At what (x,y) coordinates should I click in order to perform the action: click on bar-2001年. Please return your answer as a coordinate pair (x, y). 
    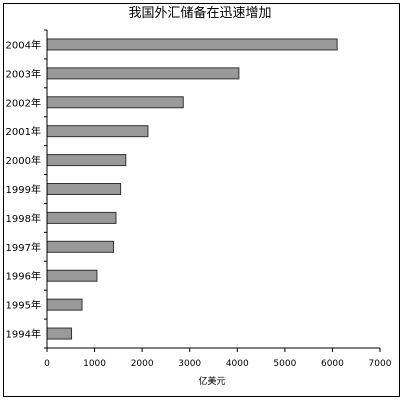
    Looking at the image, I should click on (97, 131).